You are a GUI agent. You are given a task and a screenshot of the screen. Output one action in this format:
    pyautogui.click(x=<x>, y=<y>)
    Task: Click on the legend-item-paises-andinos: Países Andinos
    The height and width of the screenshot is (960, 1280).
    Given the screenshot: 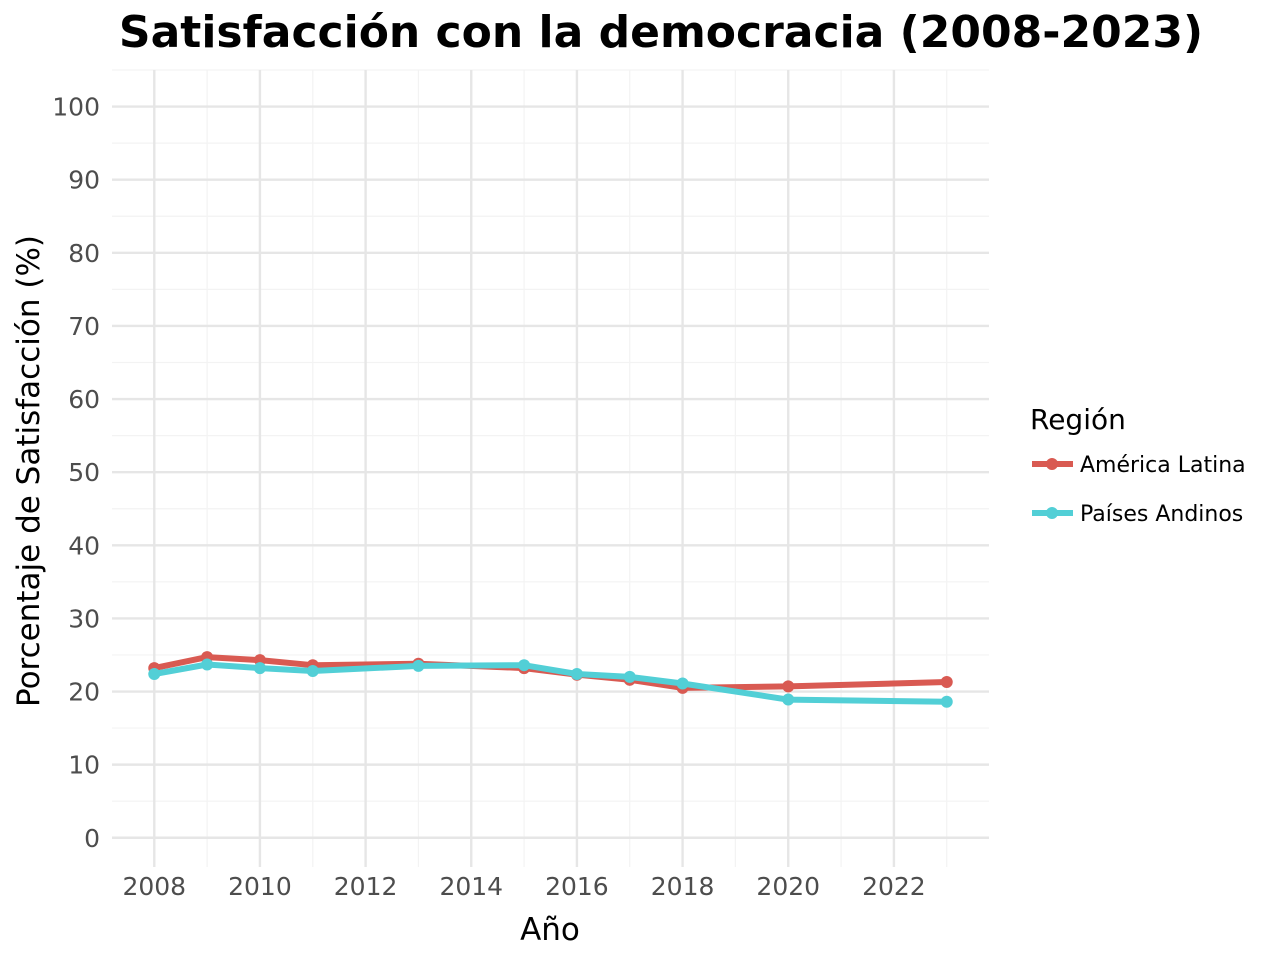 What is the action you would take?
    pyautogui.click(x=1137, y=514)
    